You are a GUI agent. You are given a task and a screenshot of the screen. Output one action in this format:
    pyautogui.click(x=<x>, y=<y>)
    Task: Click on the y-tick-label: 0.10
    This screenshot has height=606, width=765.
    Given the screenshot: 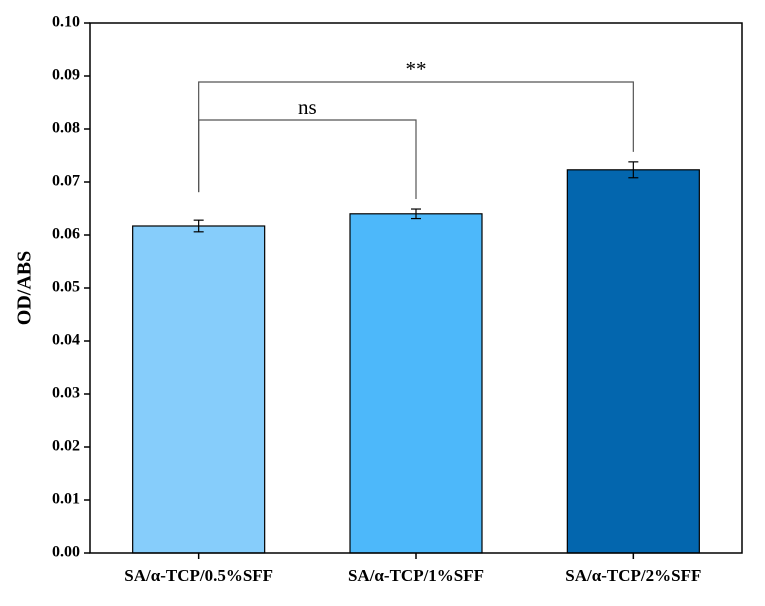 What is the action you would take?
    pyautogui.click(x=66, y=22)
    